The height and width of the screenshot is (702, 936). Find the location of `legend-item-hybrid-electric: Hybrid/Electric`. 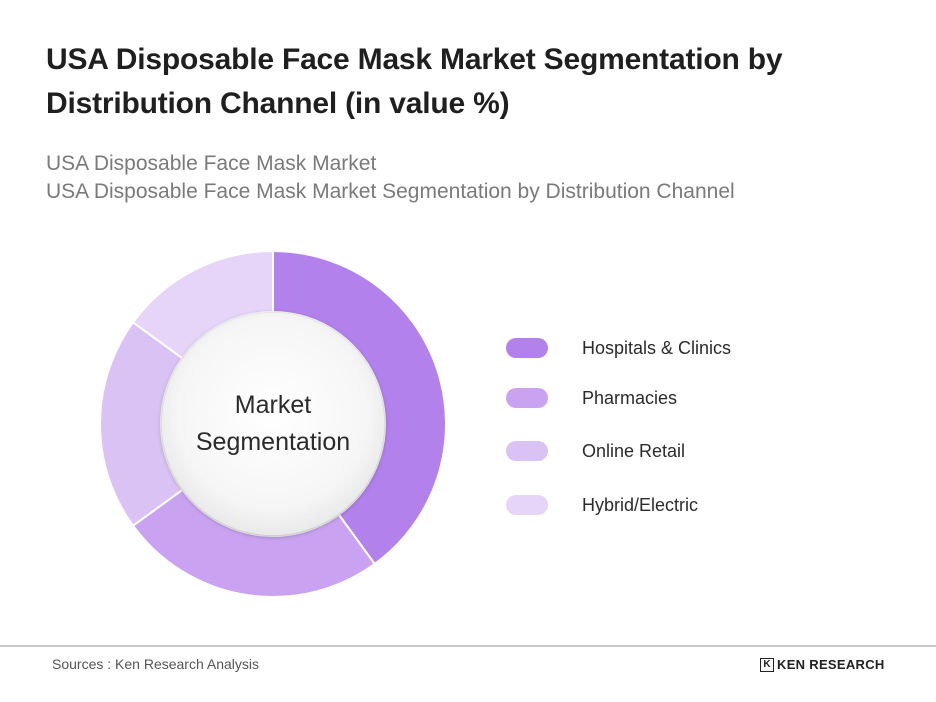

legend-item-hybrid-electric: Hybrid/Electric is located at coordinates (602, 505).